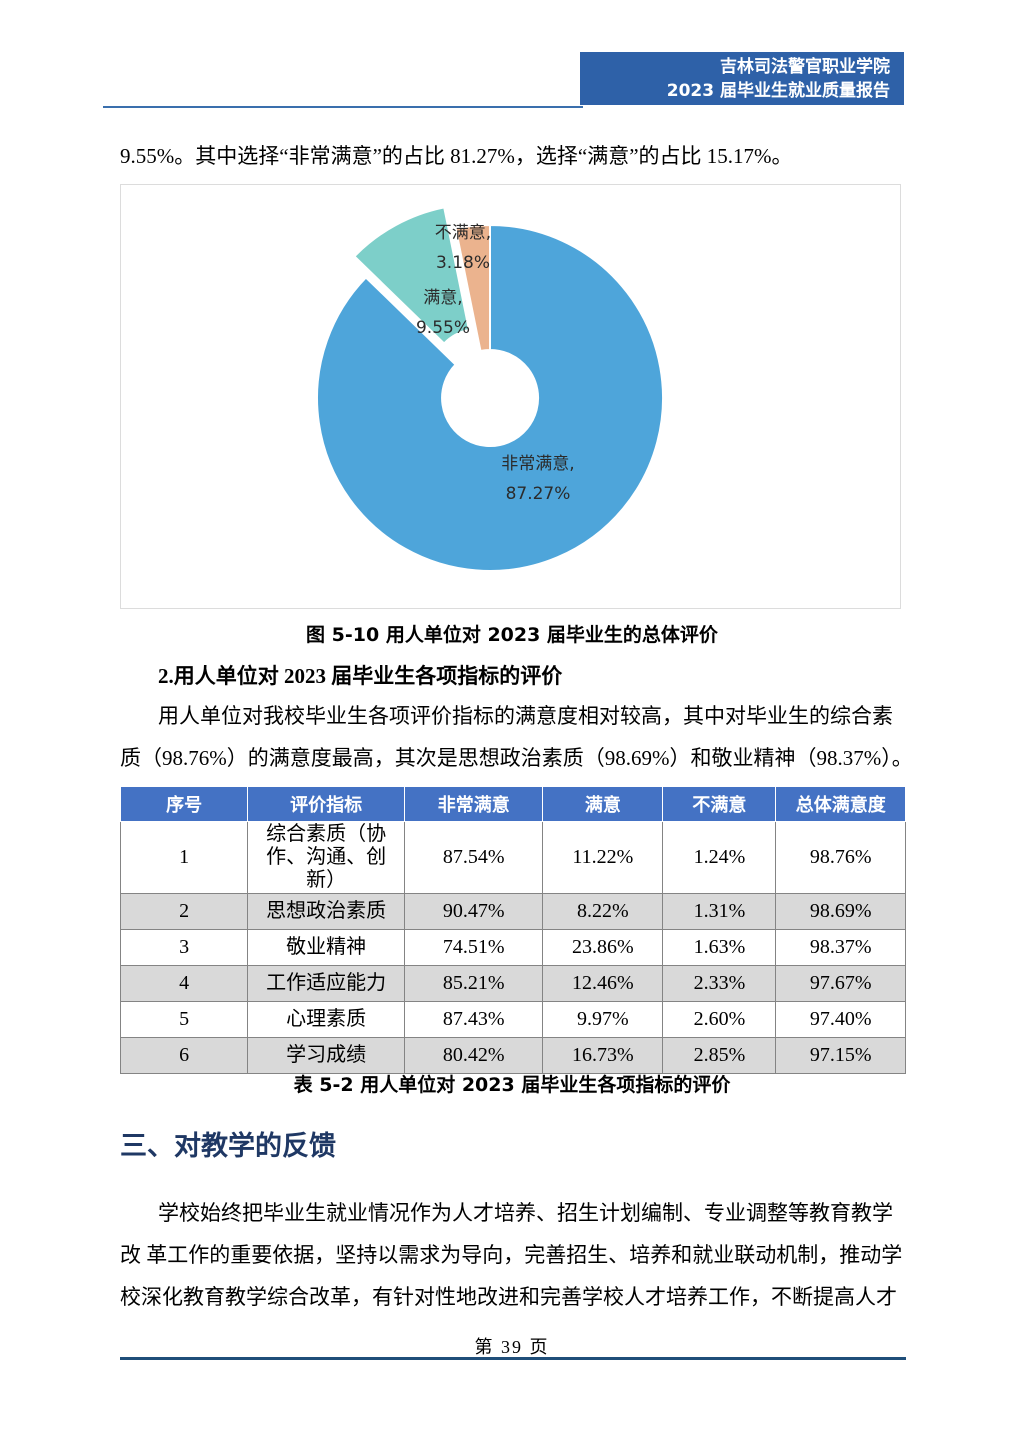  Describe the element at coordinates (411, 275) in the screenshot. I see `pie-slice-满意` at that location.